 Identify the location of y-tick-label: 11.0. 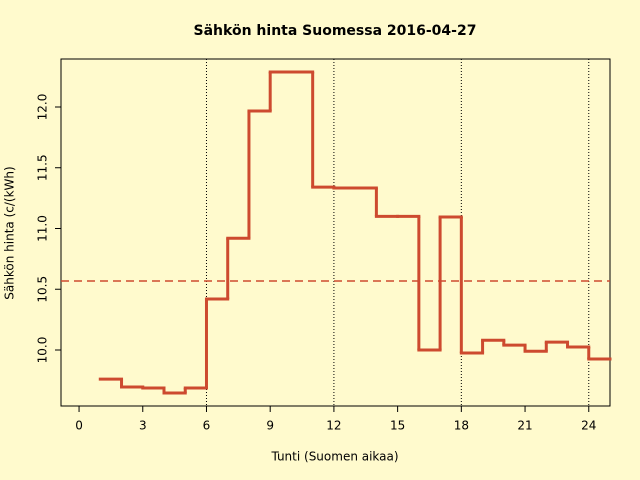
(43, 228).